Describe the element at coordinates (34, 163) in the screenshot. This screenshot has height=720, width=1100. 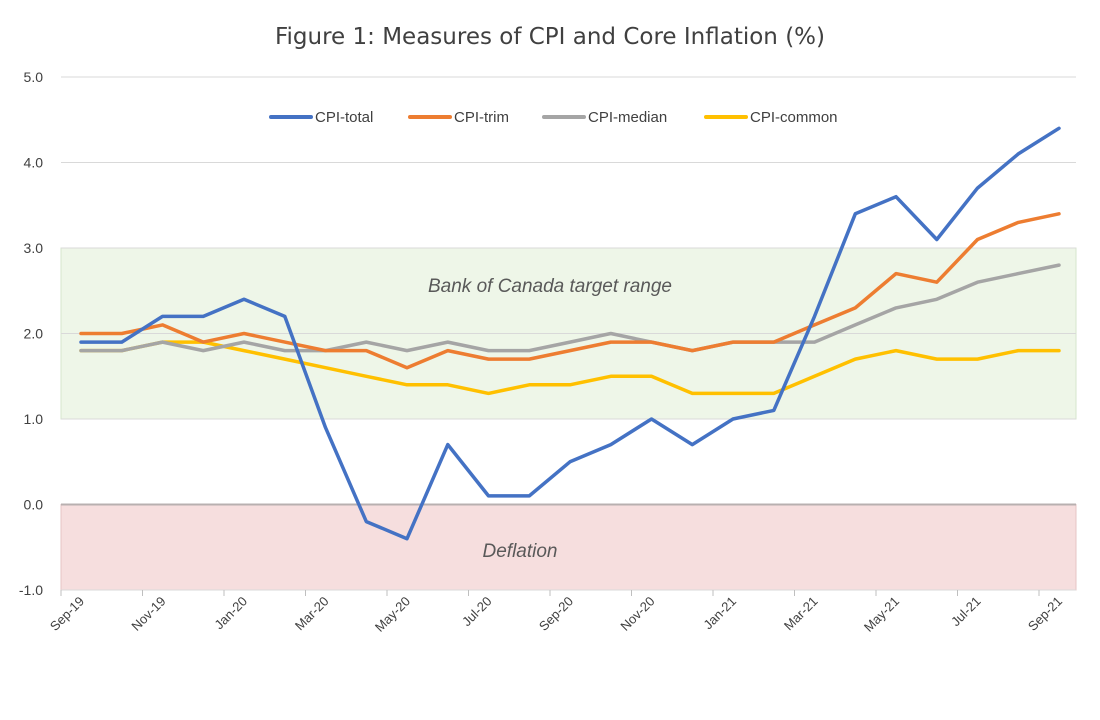
I see `y-tick-label: 4.0` at that location.